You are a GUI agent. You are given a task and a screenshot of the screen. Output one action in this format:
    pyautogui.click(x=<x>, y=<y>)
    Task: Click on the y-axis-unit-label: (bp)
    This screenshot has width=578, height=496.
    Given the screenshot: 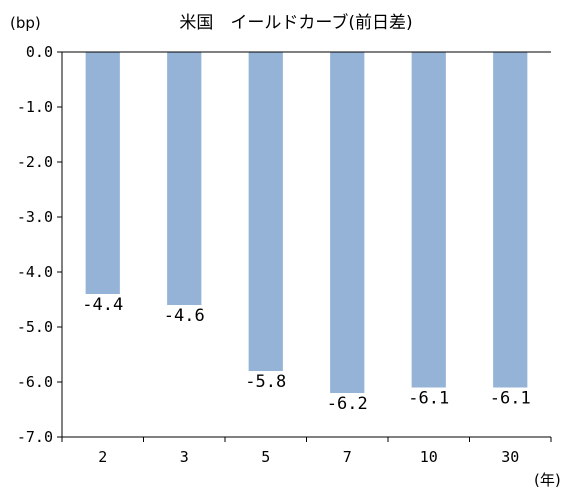 What is the action you would take?
    pyautogui.click(x=25, y=23)
    